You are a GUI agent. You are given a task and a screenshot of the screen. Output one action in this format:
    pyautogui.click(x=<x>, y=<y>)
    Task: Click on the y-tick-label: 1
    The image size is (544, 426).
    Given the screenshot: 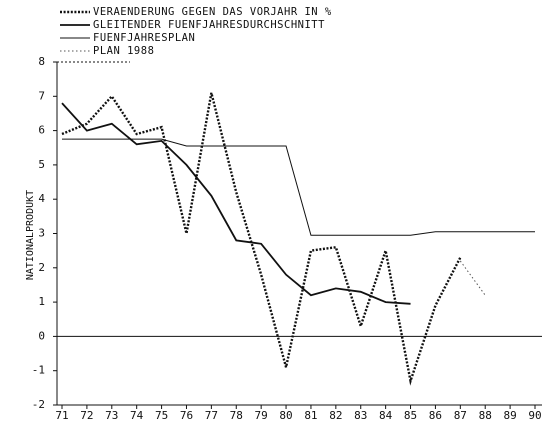 What is the action you would take?
    pyautogui.click(x=41, y=301)
    